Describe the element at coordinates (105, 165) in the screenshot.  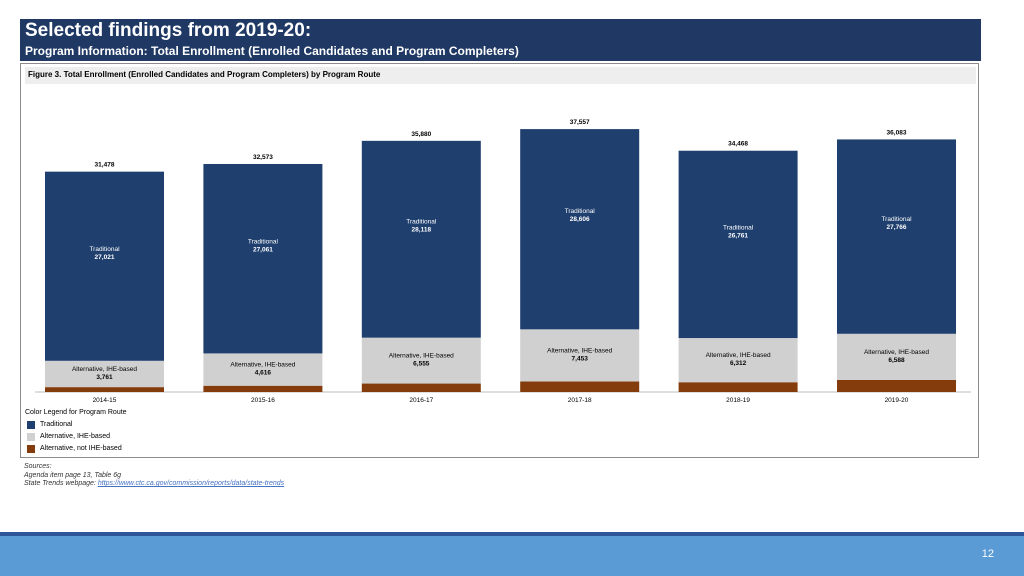
I see `total-label: 31,478` at that location.